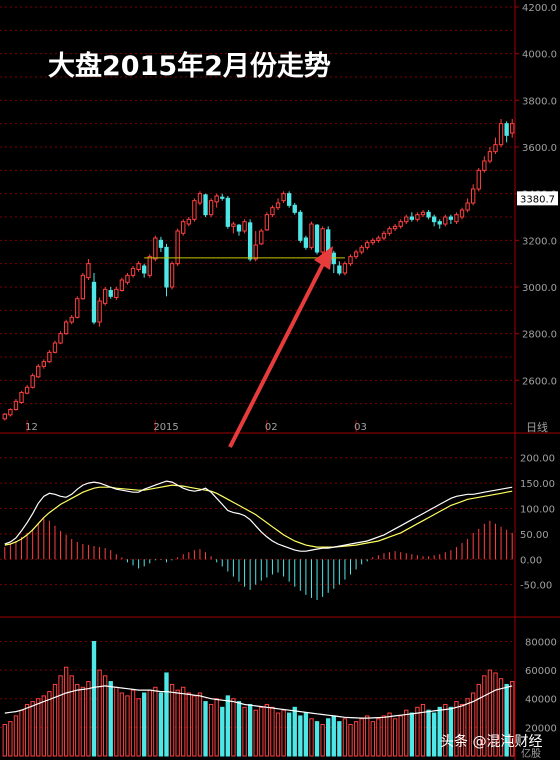 This screenshot has height=760, width=560. Describe the element at coordinates (539, 381) in the screenshot. I see `price-tick-label: 2600.0` at that location.